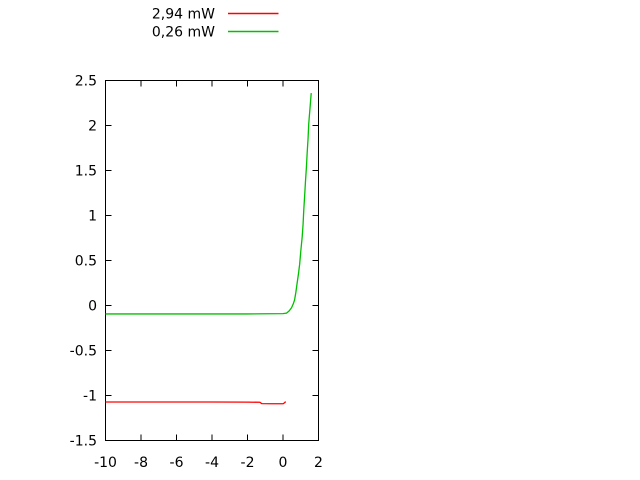  Describe the element at coordinates (92, 307) in the screenshot. I see `y-tick-label: 0` at that location.